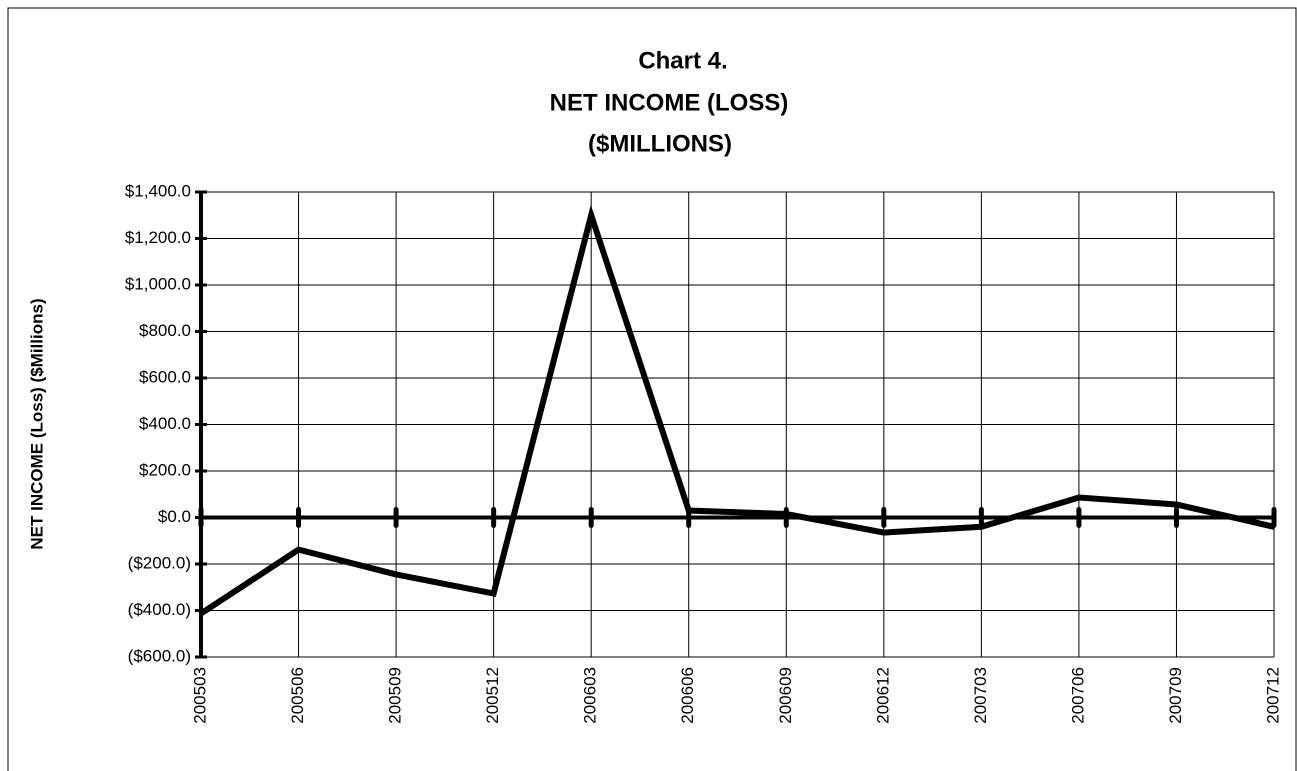 This screenshot has width=1297, height=771. I want to click on y-tick-label: $1,400.0, so click(158, 190).